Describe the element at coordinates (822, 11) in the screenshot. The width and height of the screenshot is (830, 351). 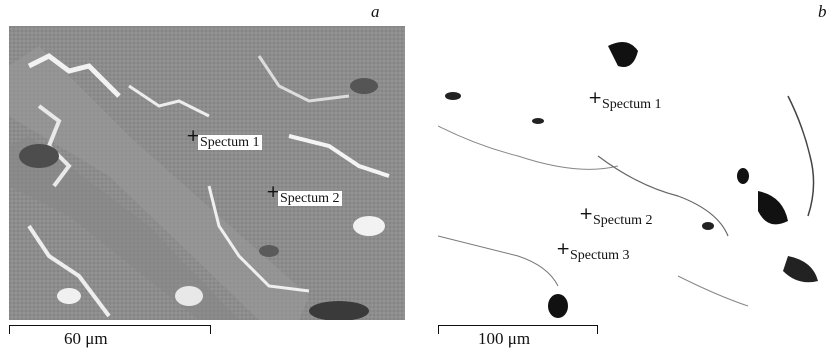
I see `panel-b-letter: b` at that location.